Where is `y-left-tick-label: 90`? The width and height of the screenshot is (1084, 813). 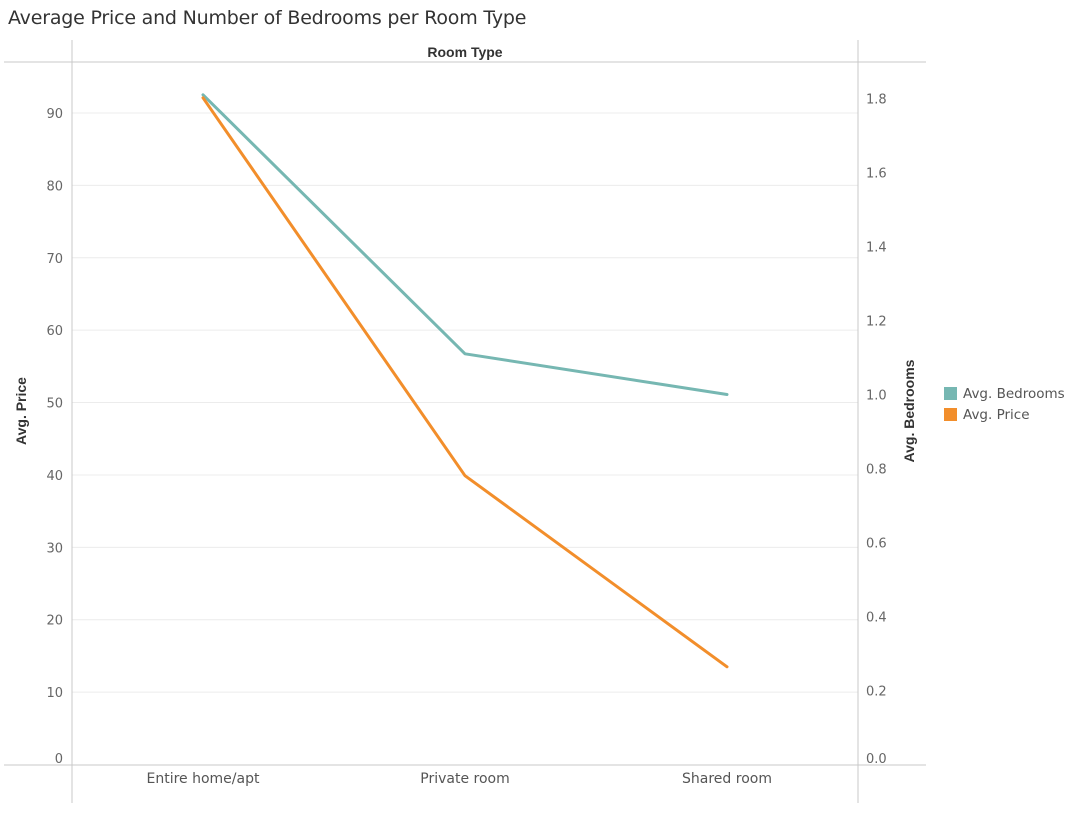 y-left-tick-label: 90 is located at coordinates (54, 114).